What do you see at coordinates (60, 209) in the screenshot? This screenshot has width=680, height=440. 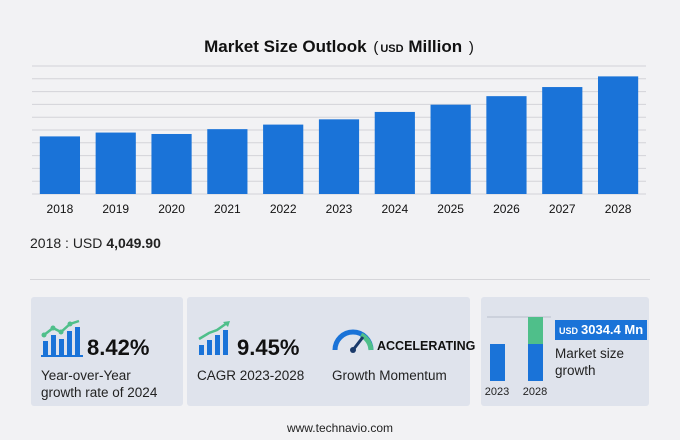 I see `x-tick-2018: 2018` at bounding box center [60, 209].